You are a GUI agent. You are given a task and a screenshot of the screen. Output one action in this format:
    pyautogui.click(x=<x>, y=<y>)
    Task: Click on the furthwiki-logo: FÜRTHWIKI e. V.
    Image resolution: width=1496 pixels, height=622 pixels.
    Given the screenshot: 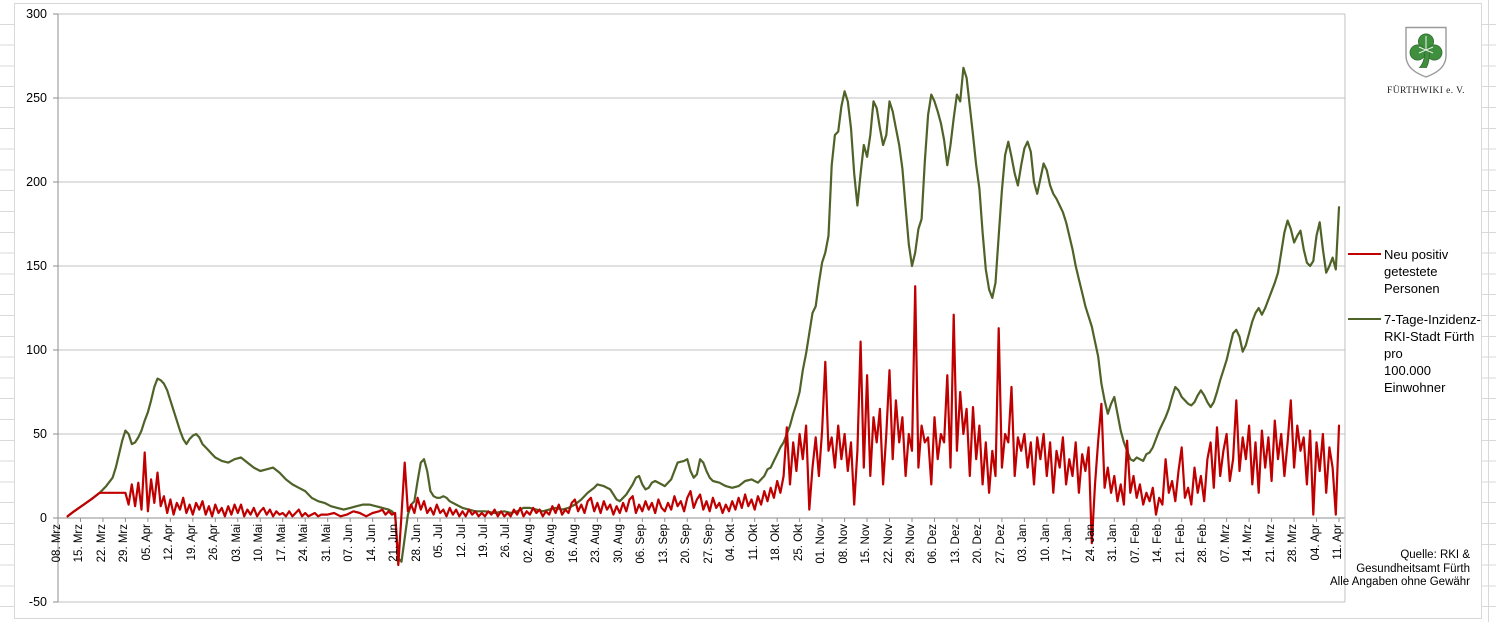 What is the action you would take?
    pyautogui.click(x=1426, y=61)
    